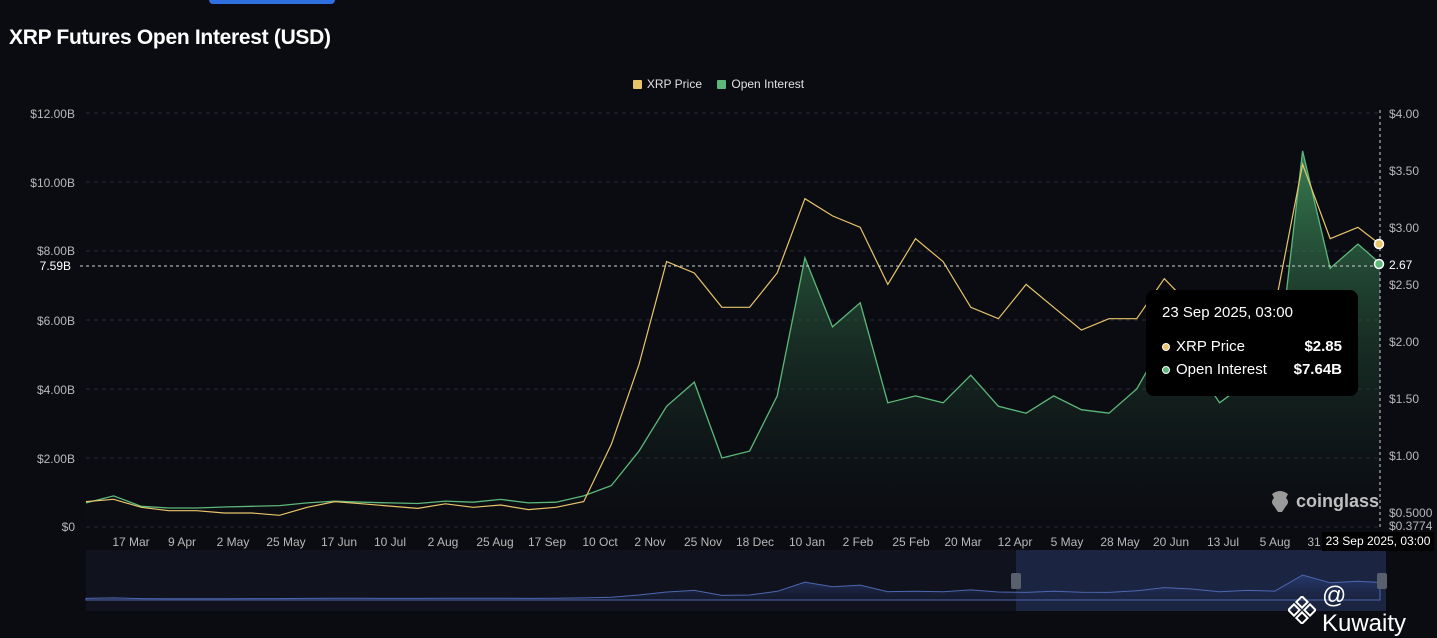 This screenshot has height=638, width=1437. Describe the element at coordinates (1166, 346) in the screenshot. I see `tooltip-dot-price` at that location.